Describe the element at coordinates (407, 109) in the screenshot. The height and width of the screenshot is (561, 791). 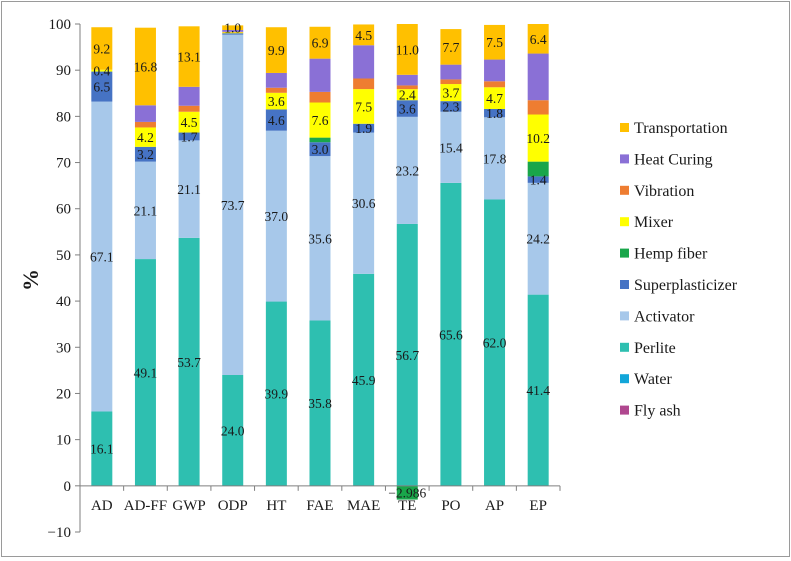
I see `data-label-superplasticizer-te: 3.6` at that location.